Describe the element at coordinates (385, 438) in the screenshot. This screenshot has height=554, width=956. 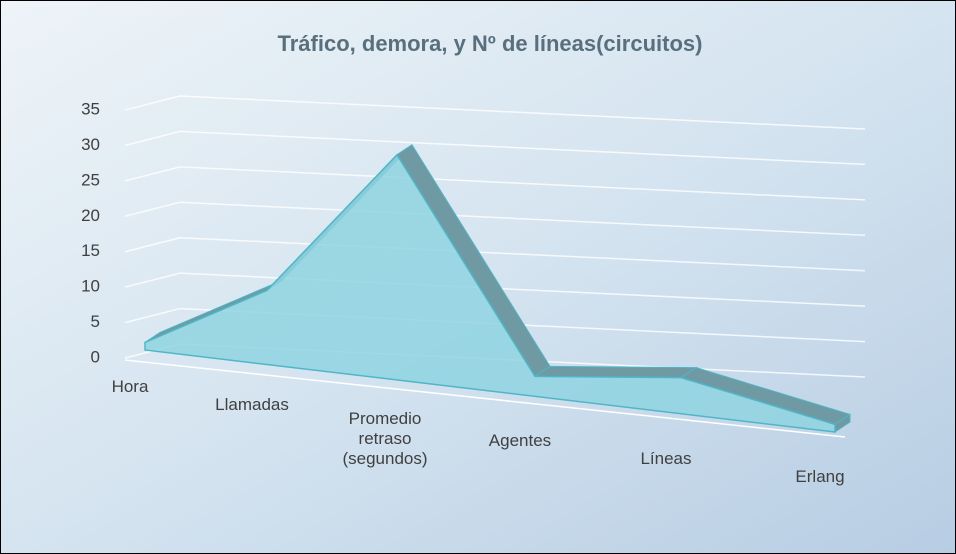
I see `x-tick-label: Promedio retraso (segundos)` at that location.